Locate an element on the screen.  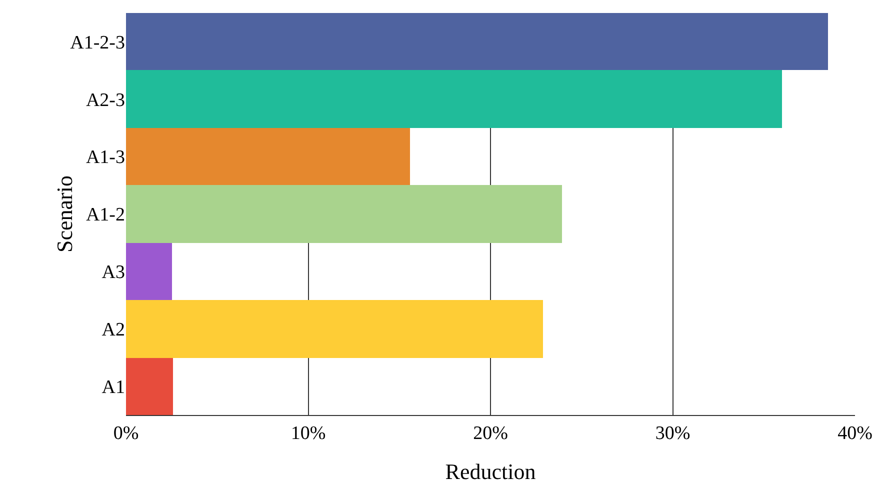
x-tick-label: 40% is located at coordinates (855, 433).